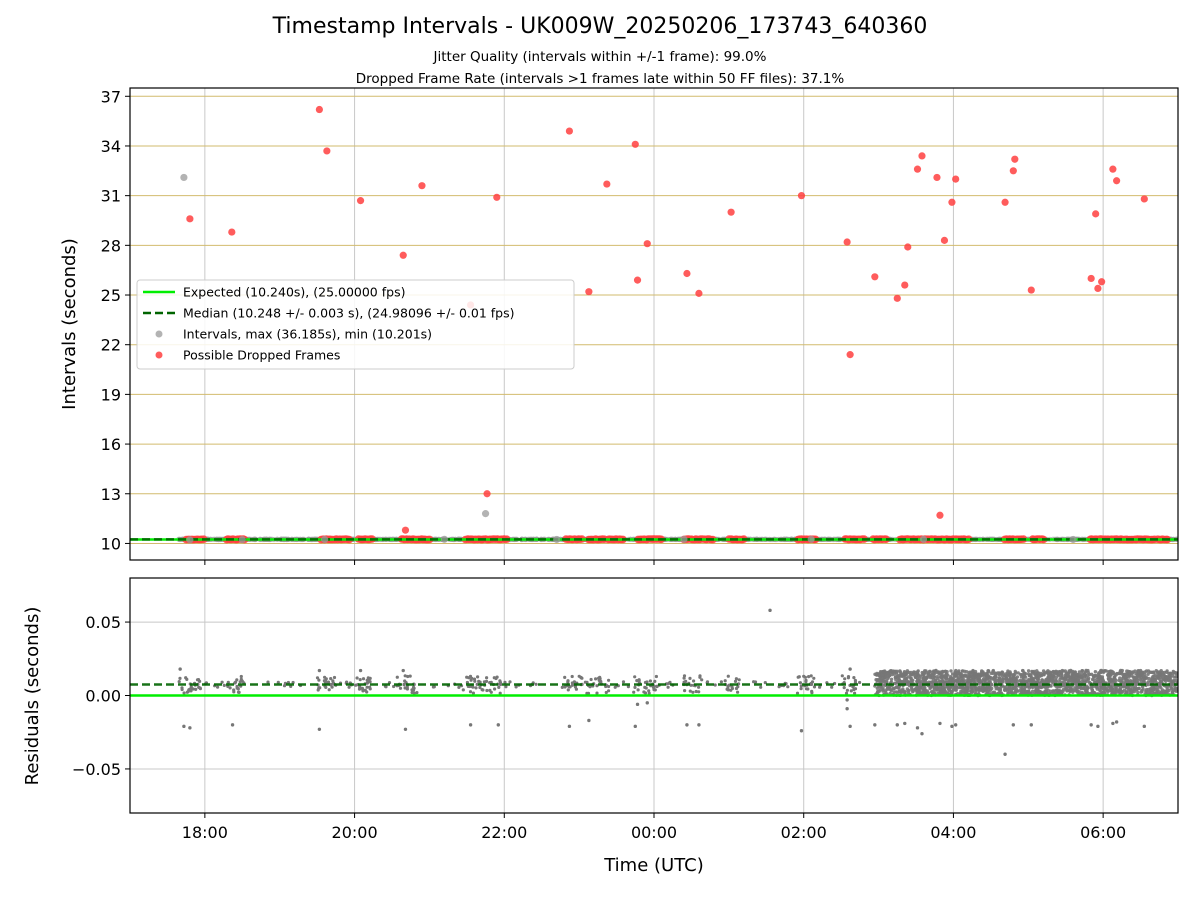 The image size is (1200, 900). I want to click on y-tick-label: 0.05, so click(103, 622).